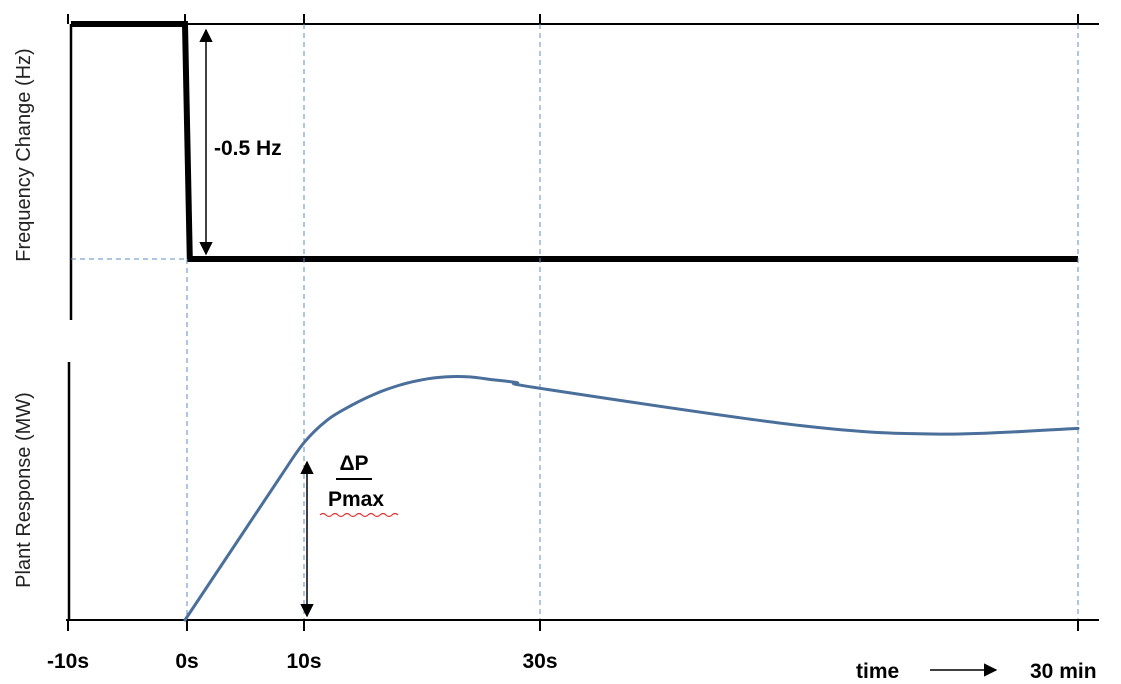 Image resolution: width=1121 pixels, height=684 pixels. Describe the element at coordinates (877, 671) in the screenshot. I see `time-label: time` at that location.